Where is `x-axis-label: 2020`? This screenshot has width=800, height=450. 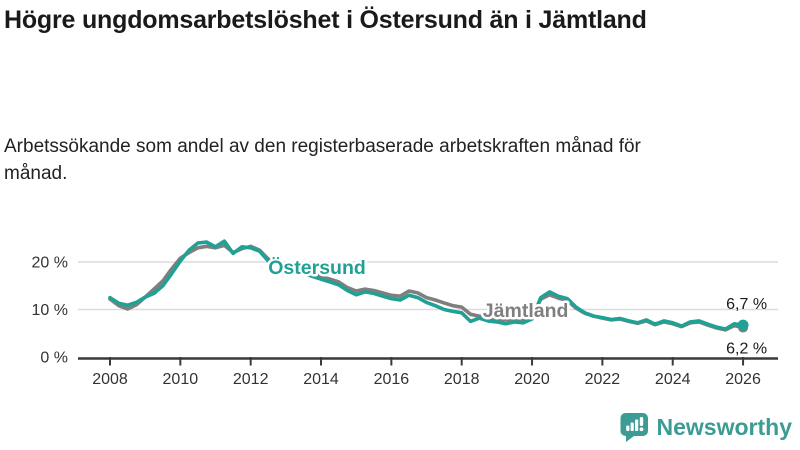
x-axis-label: 2020 is located at coordinates (532, 379).